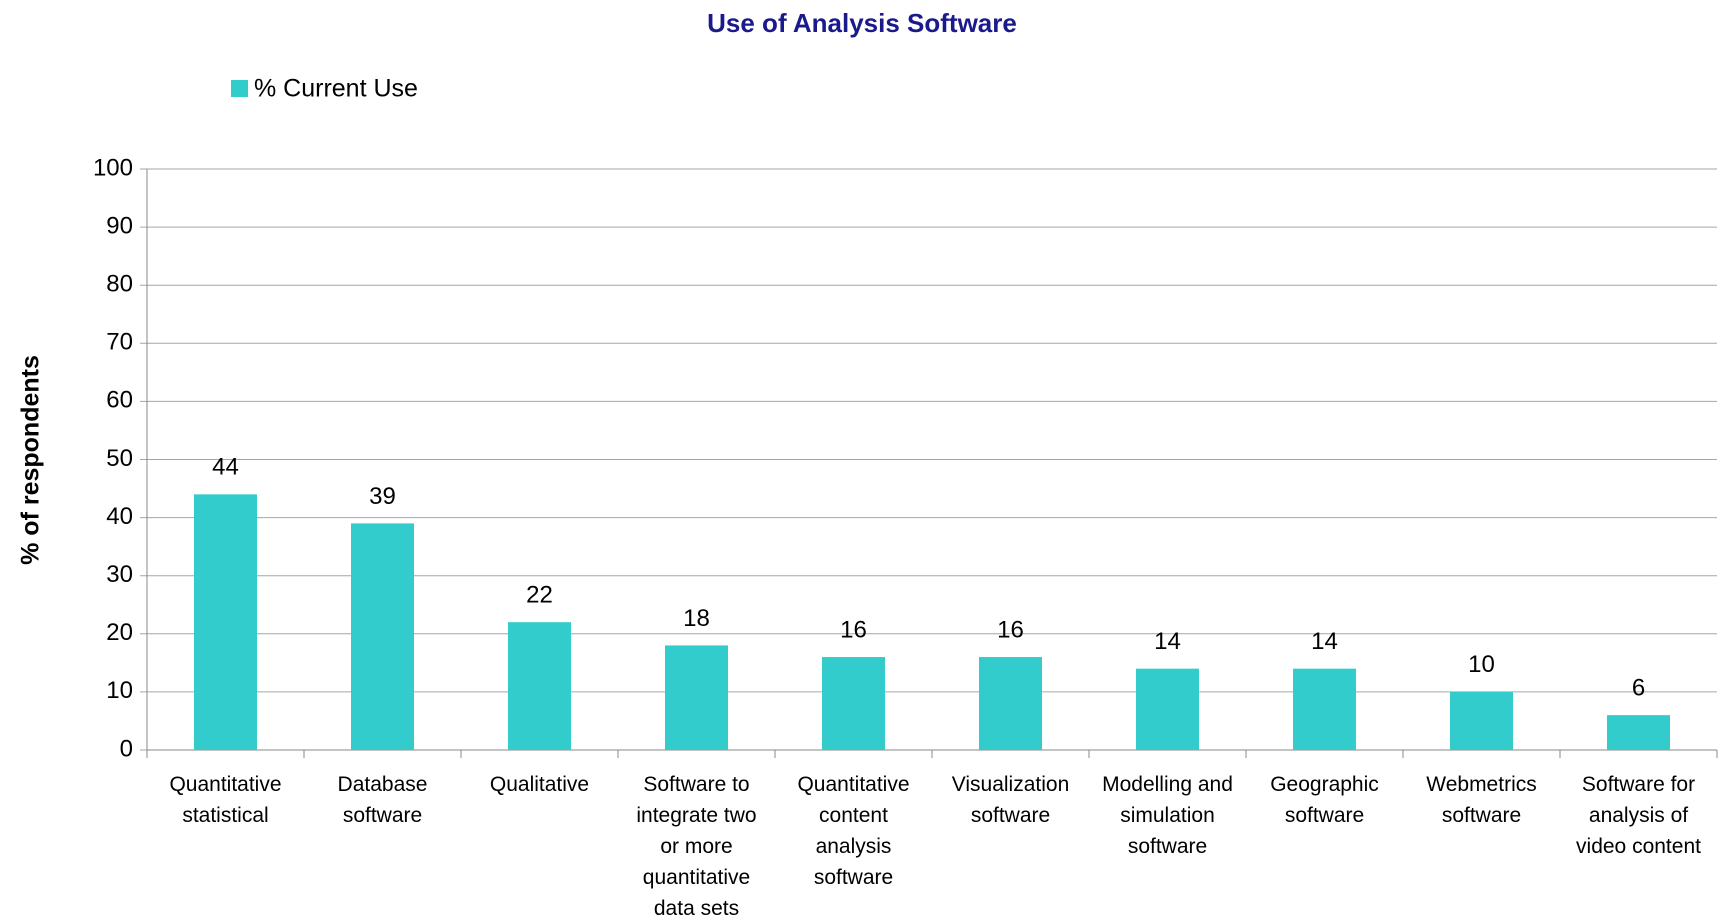 The height and width of the screenshot is (924, 1725). I want to click on y-tick-label: 40, so click(119, 516).